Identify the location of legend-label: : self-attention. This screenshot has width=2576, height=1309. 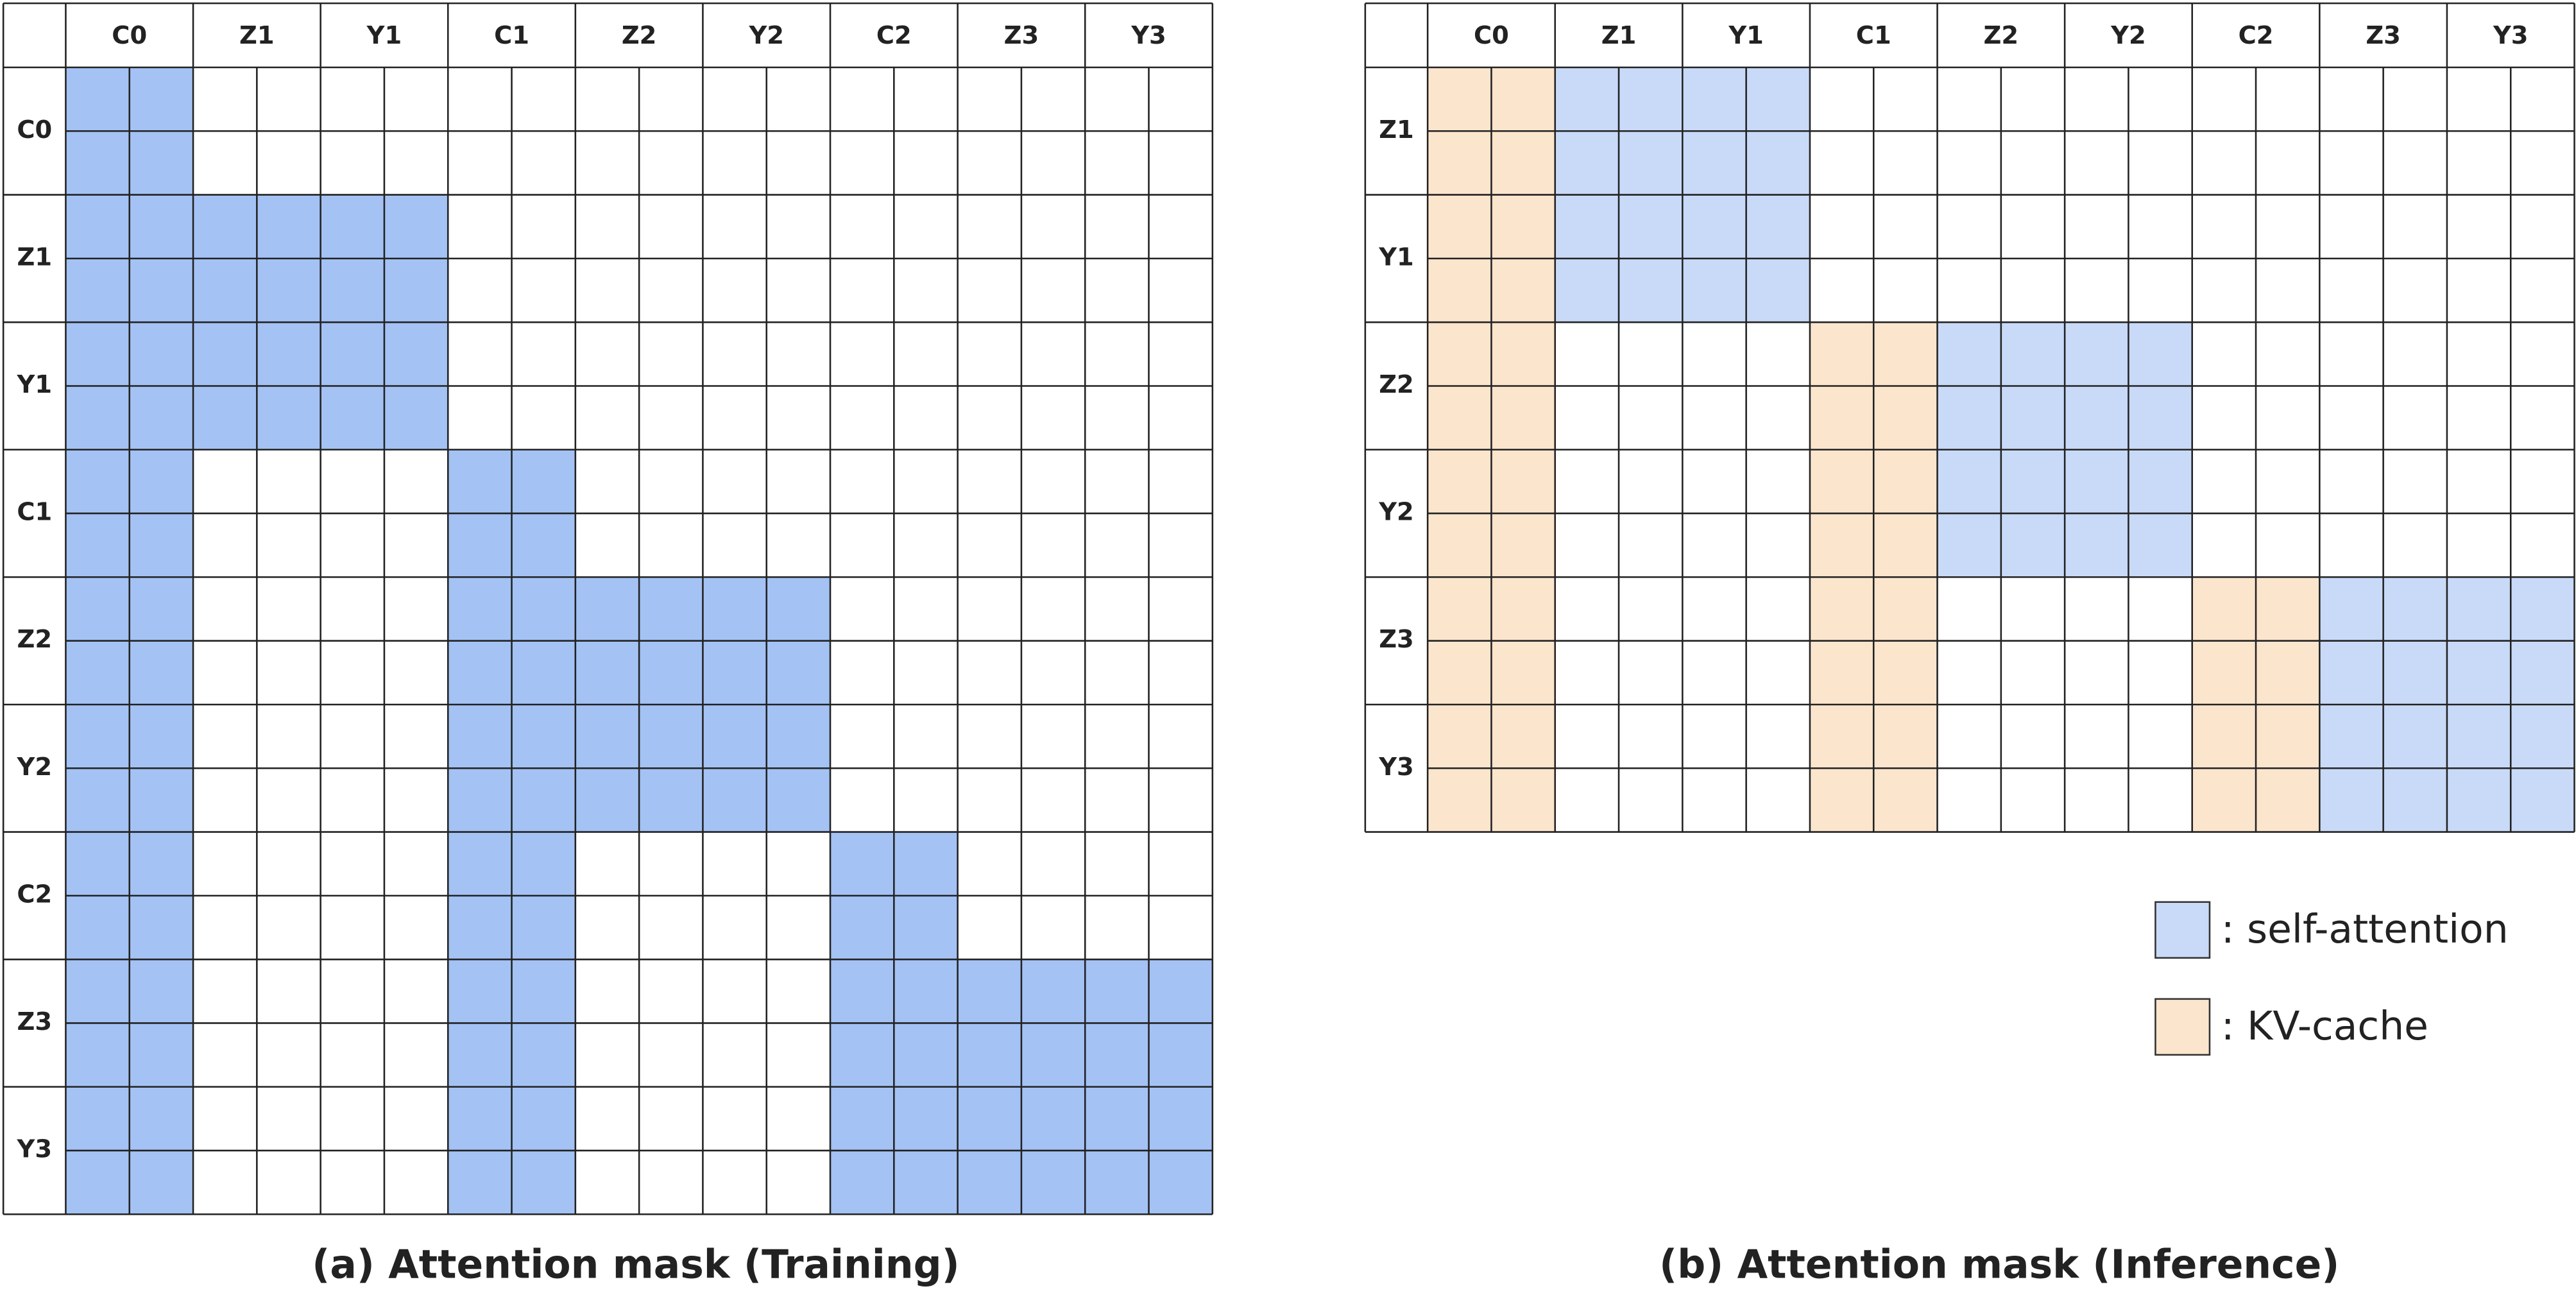
(2365, 930).